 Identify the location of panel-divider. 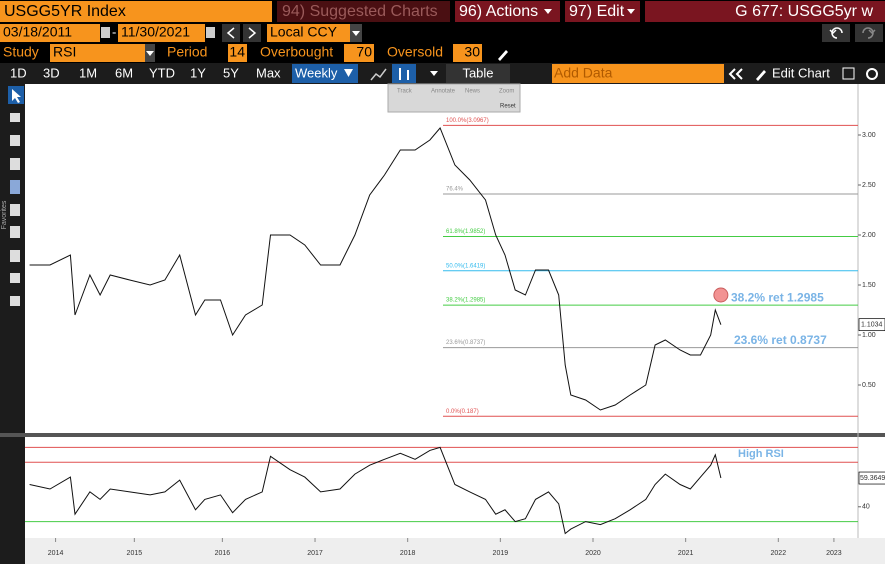
(442, 435).